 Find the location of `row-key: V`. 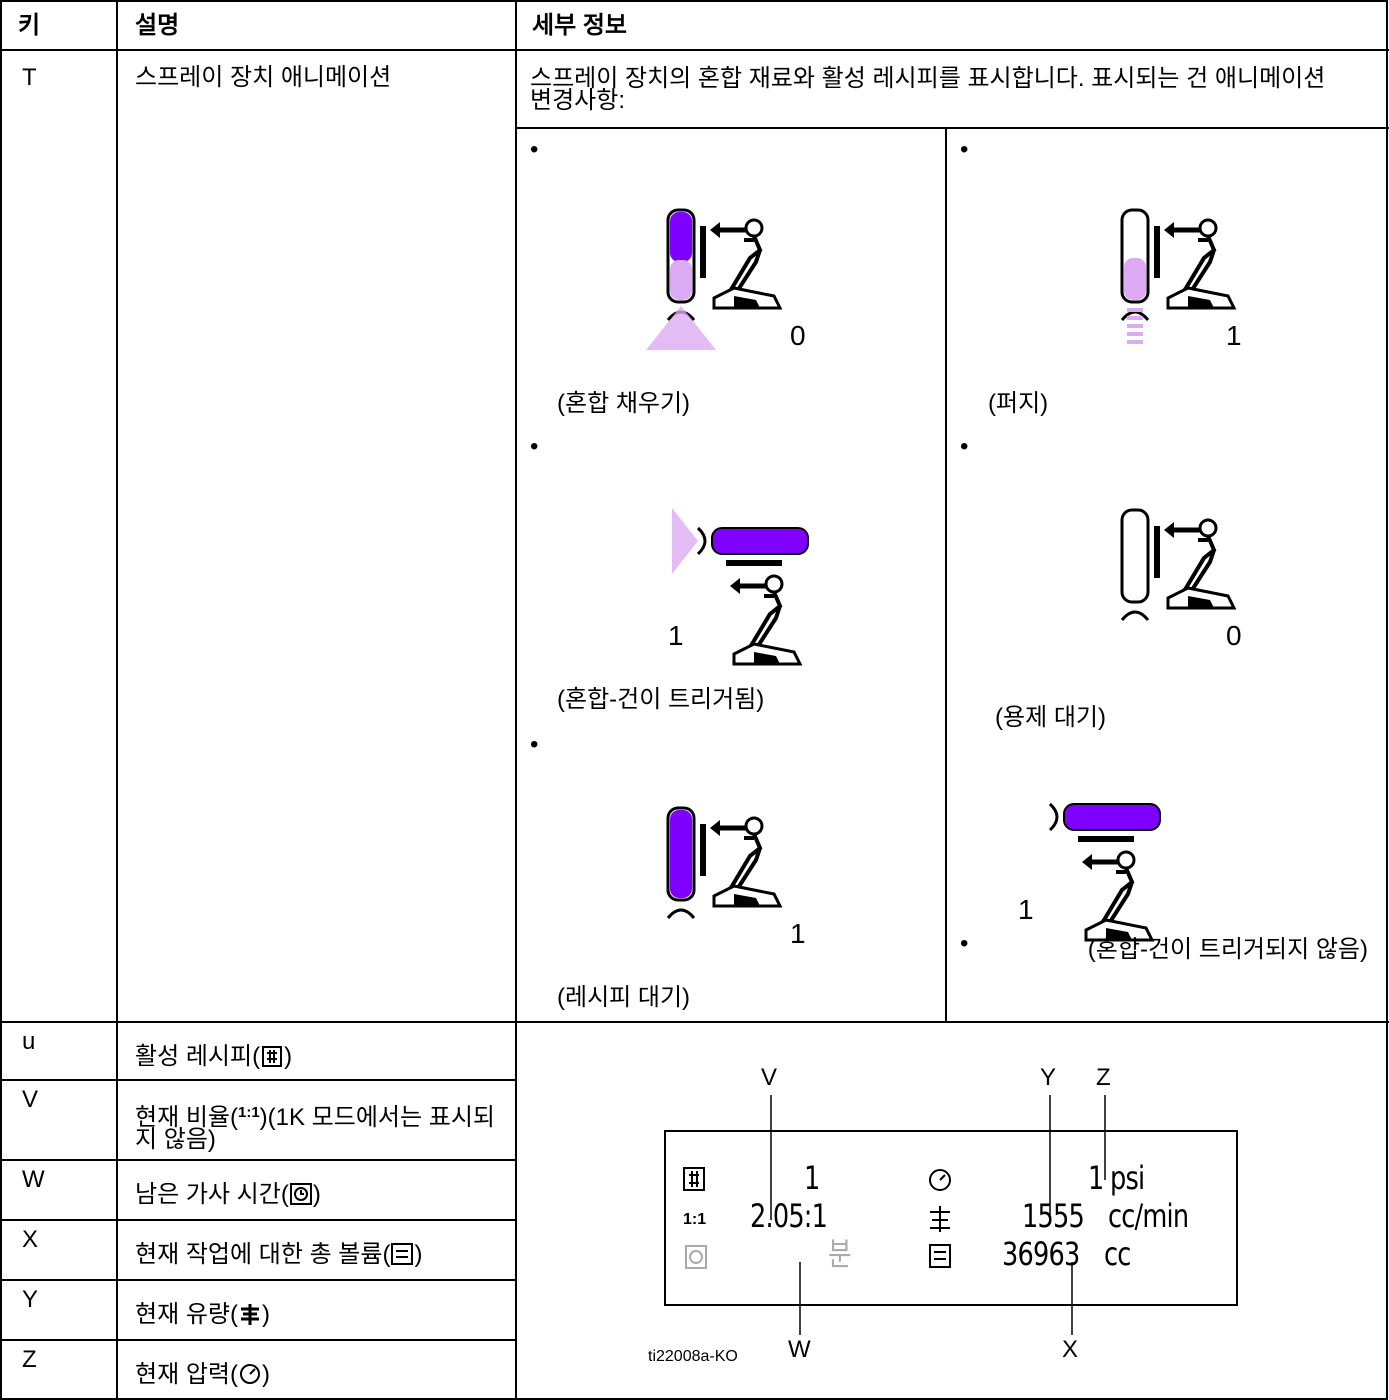

row-key: V is located at coordinates (30, 1099).